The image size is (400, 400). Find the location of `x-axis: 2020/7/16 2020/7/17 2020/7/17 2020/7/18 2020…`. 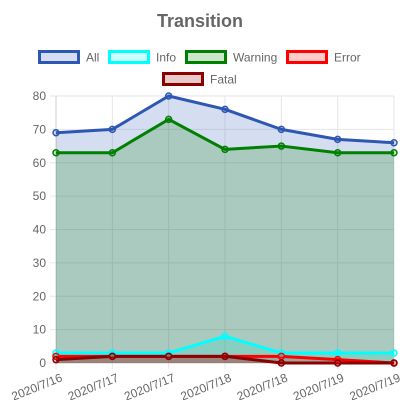

x-axis: 2020/7/16 2020/7/17 2020/7/17 2020/7/18 2020… is located at coordinates (205, 385).